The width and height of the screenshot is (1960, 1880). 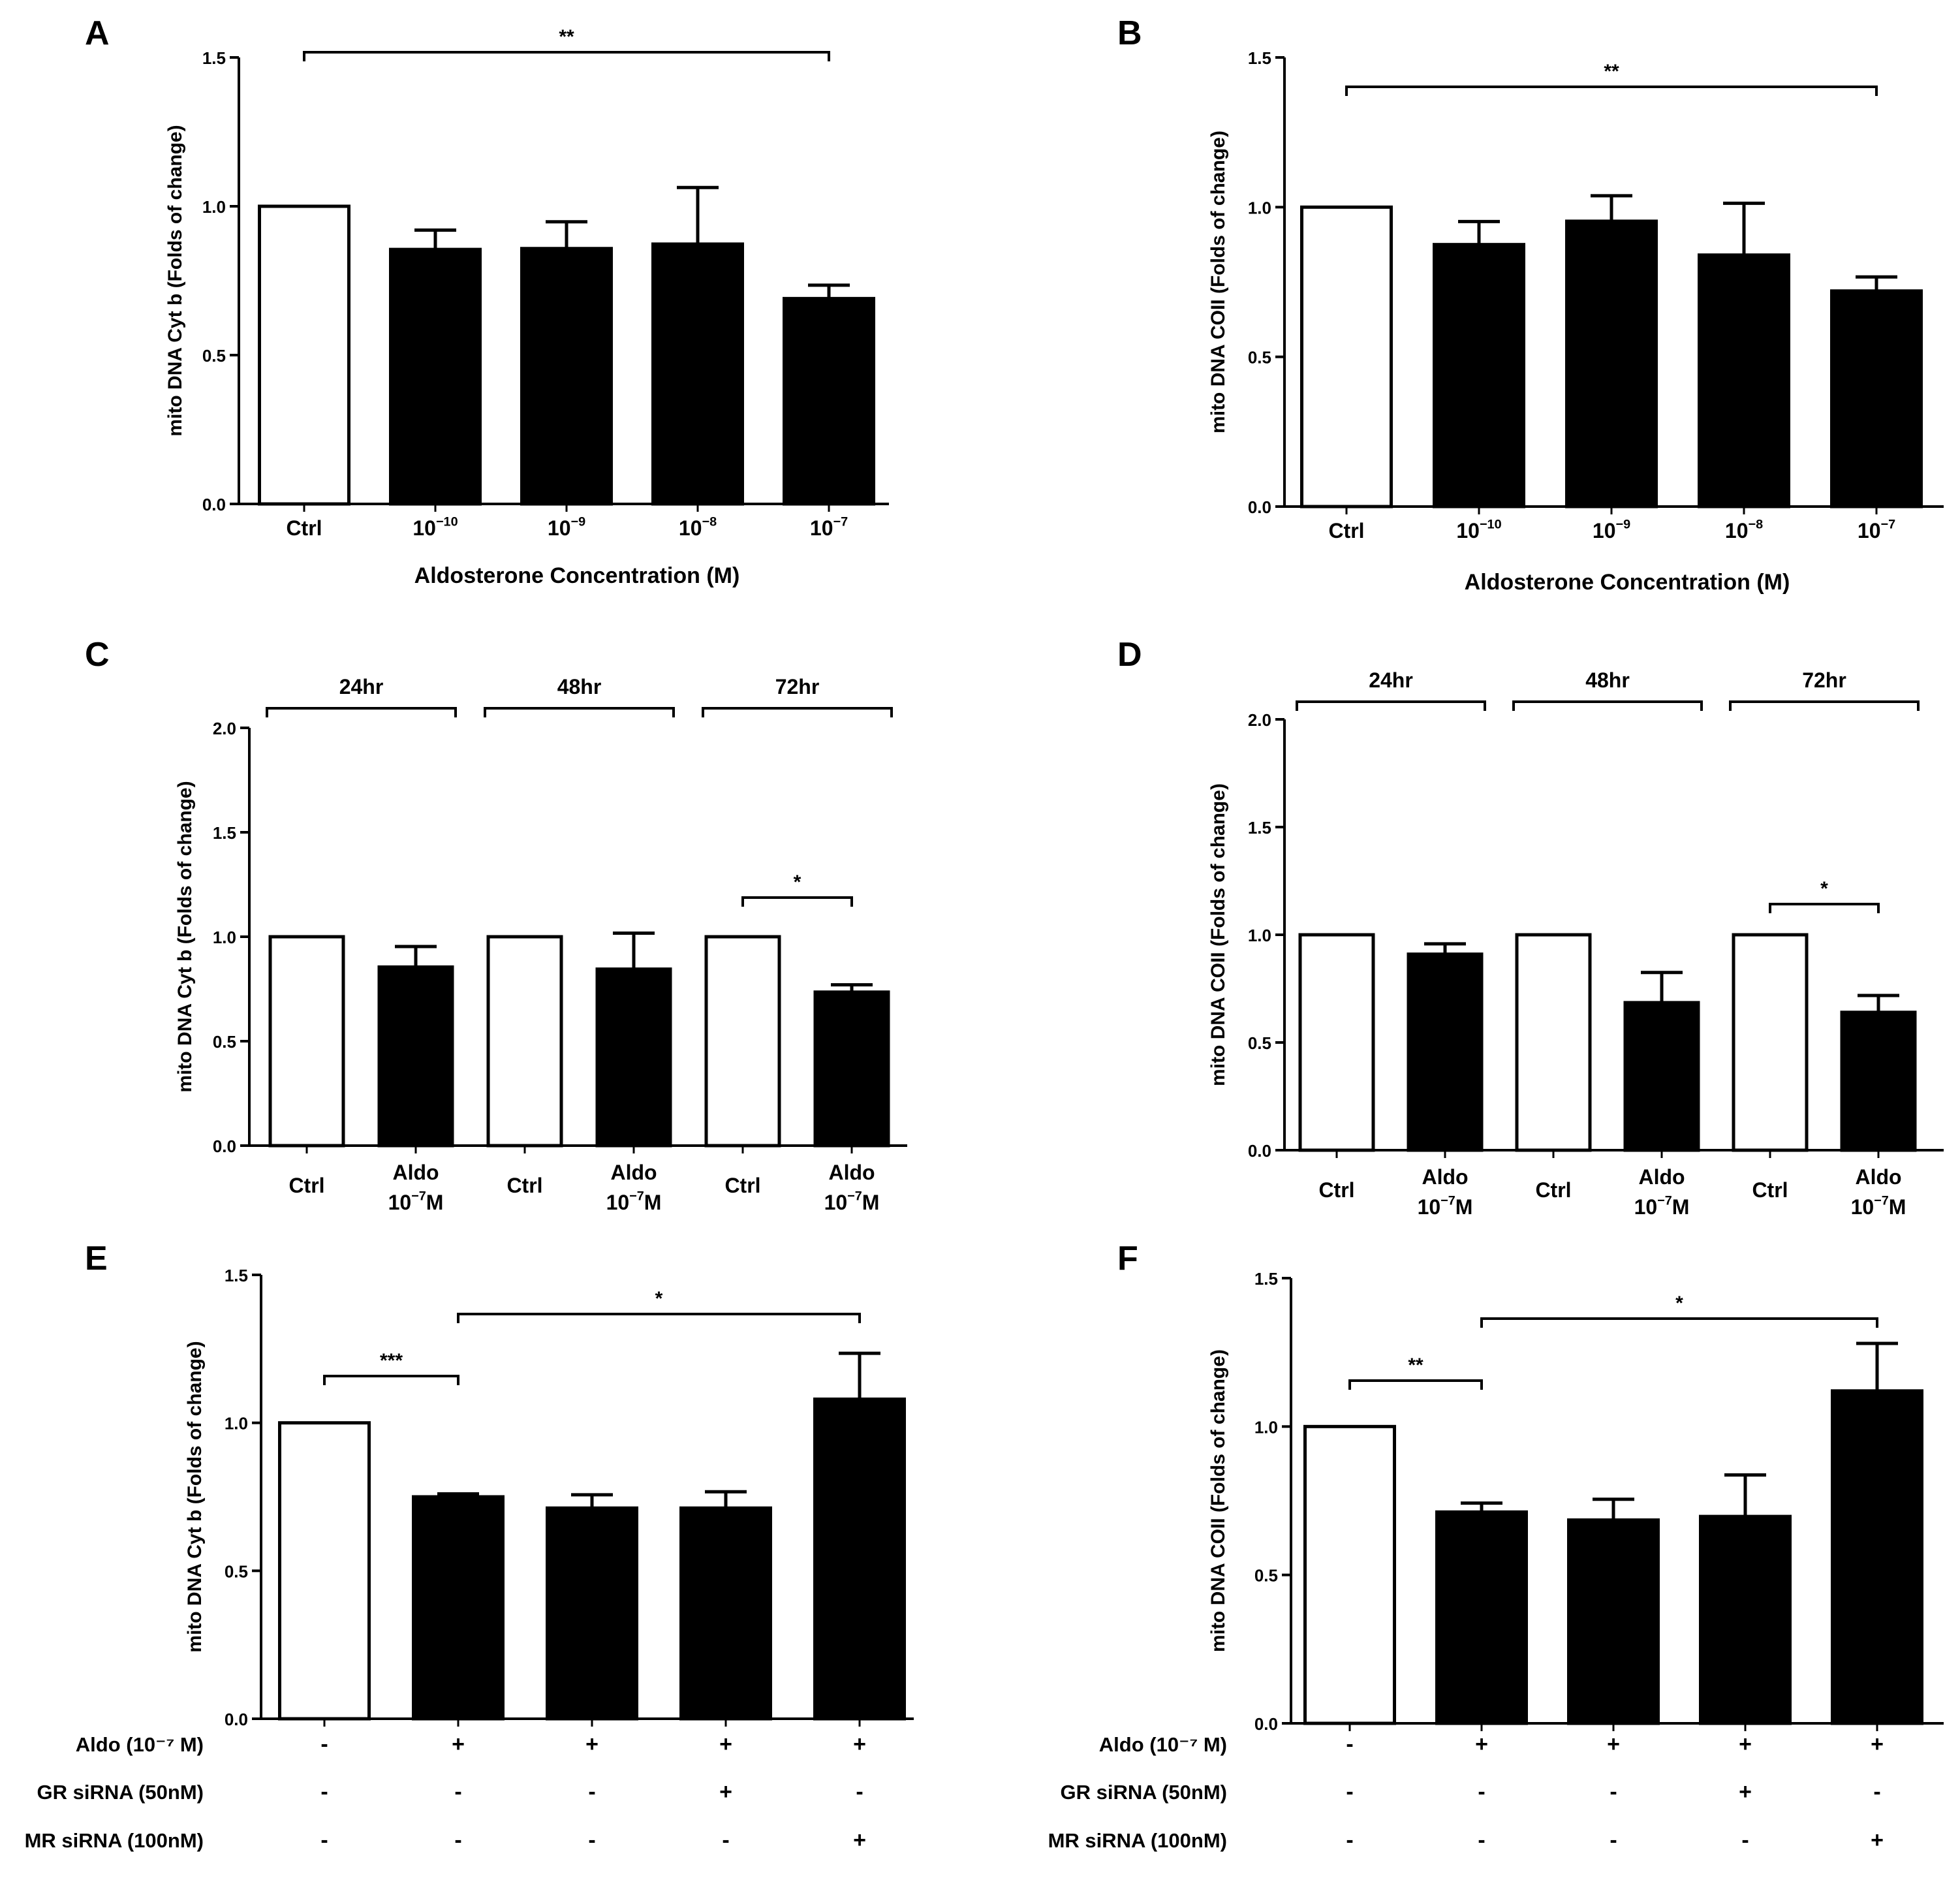 What do you see at coordinates (1553, 1190) in the screenshot?
I see `panel-d-x-tick-label: Ctrl` at bounding box center [1553, 1190].